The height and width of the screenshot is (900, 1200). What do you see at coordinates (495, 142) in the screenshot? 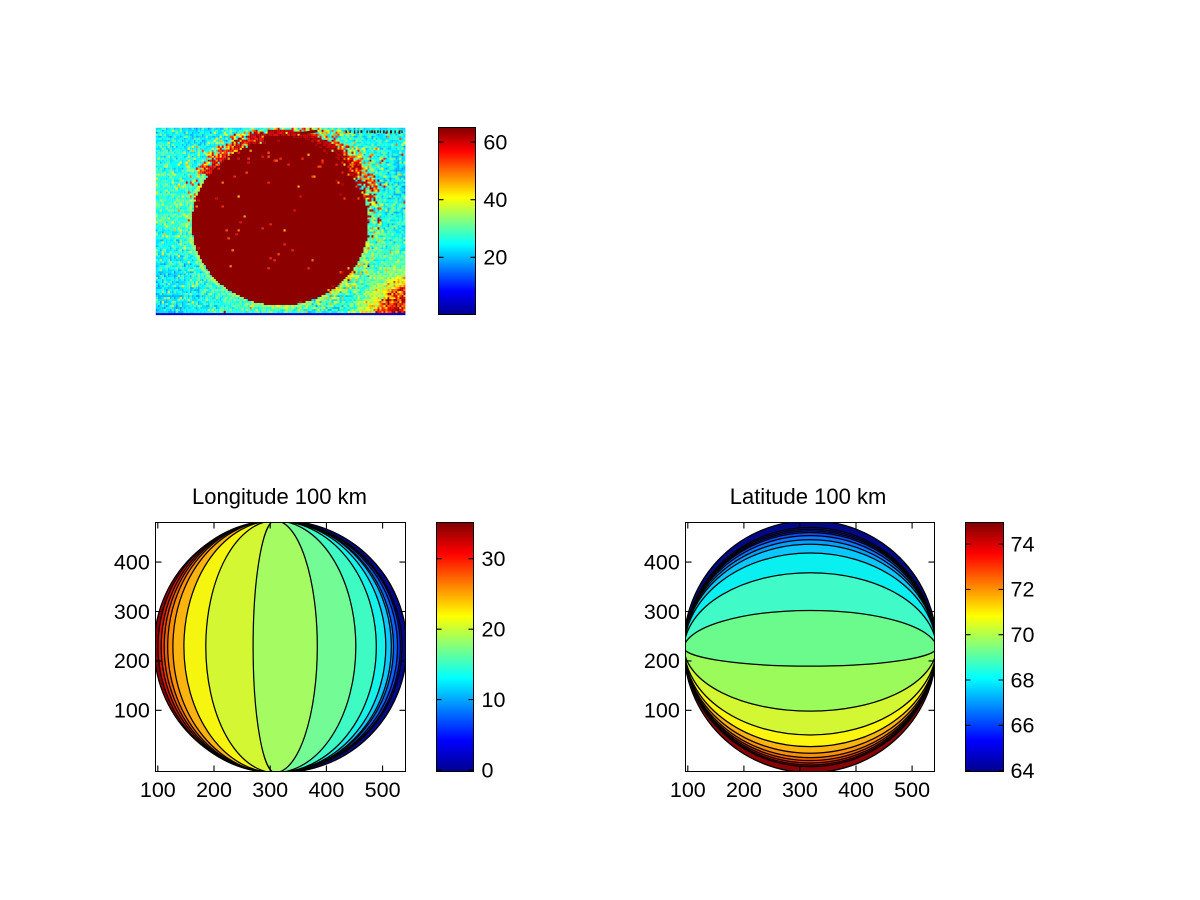
I see `svg-text: 60` at bounding box center [495, 142].